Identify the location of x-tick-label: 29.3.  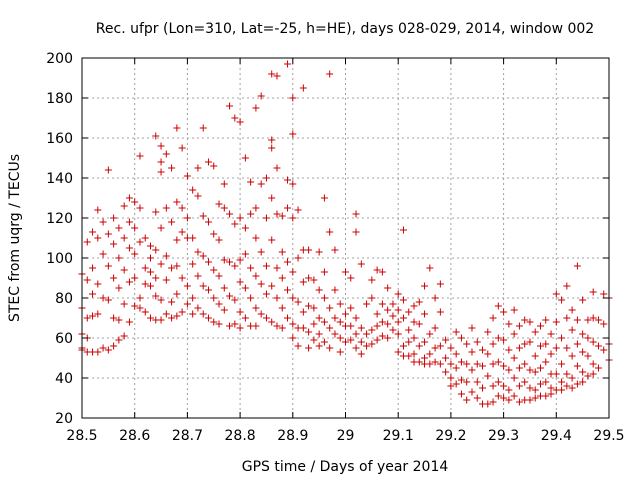
(503, 436).